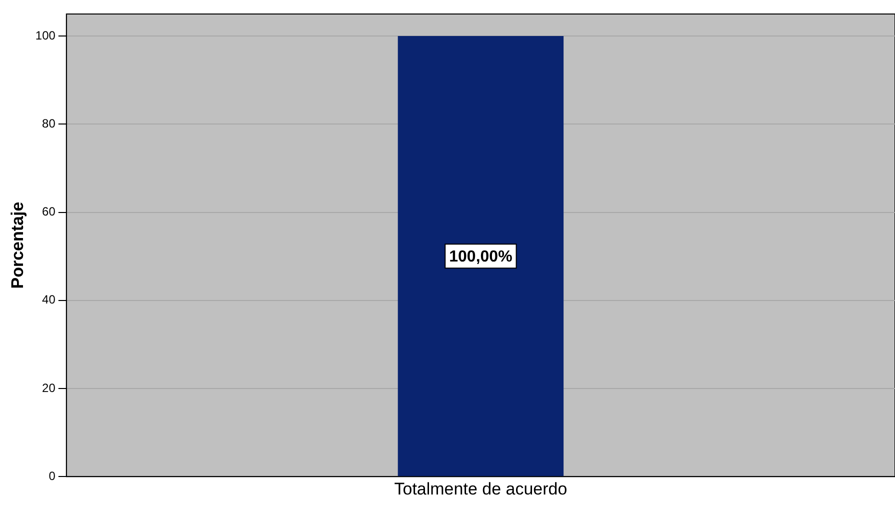 Image resolution: width=895 pixels, height=507 pixels. What do you see at coordinates (17, 245) in the screenshot?
I see `y-axis-title: Porcentaje` at bounding box center [17, 245].